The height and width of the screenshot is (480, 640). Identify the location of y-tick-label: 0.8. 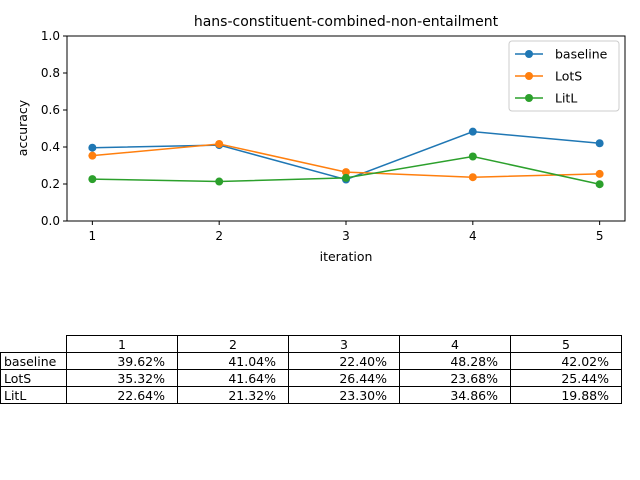
(50, 73).